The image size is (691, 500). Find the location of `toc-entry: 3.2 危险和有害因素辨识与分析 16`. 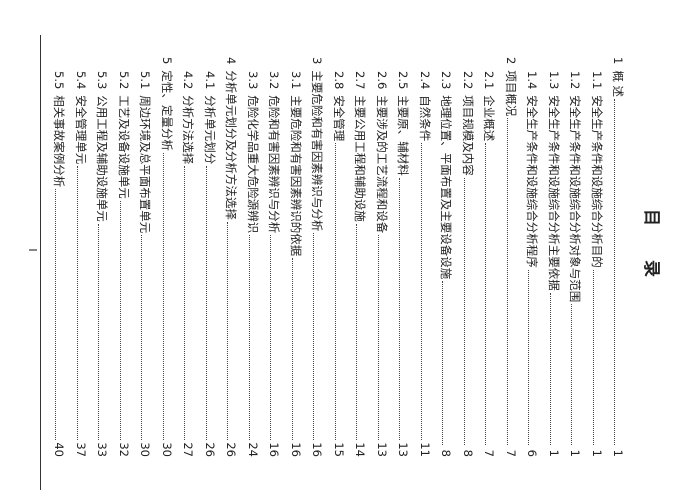

toc-entry: 3.2 危险和有害因素辨识与分析 16 is located at coordinates (279, 257).